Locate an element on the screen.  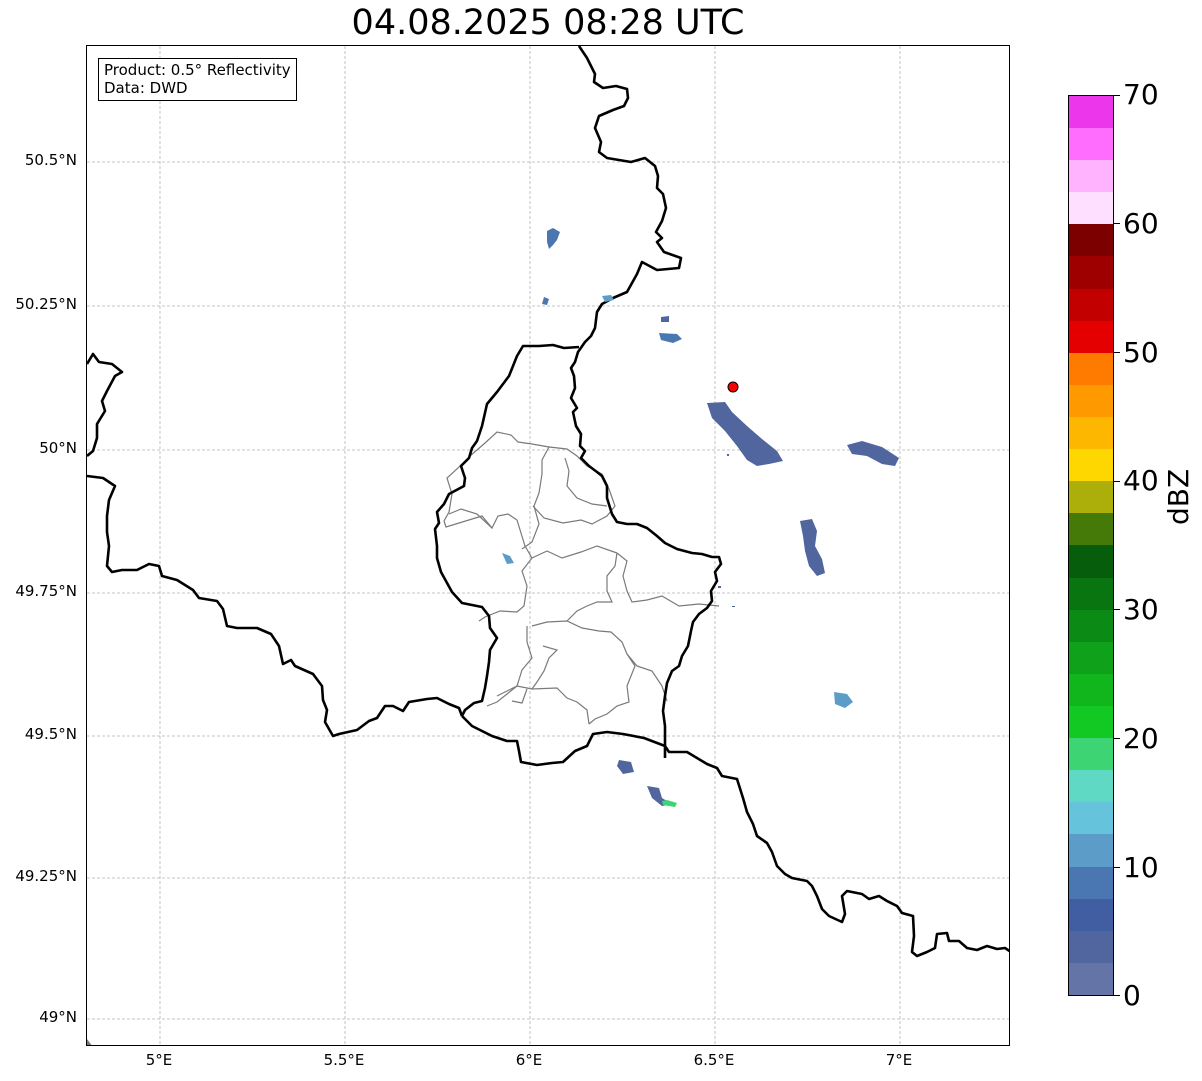
border-lux-west is located at coordinates (506, 530).